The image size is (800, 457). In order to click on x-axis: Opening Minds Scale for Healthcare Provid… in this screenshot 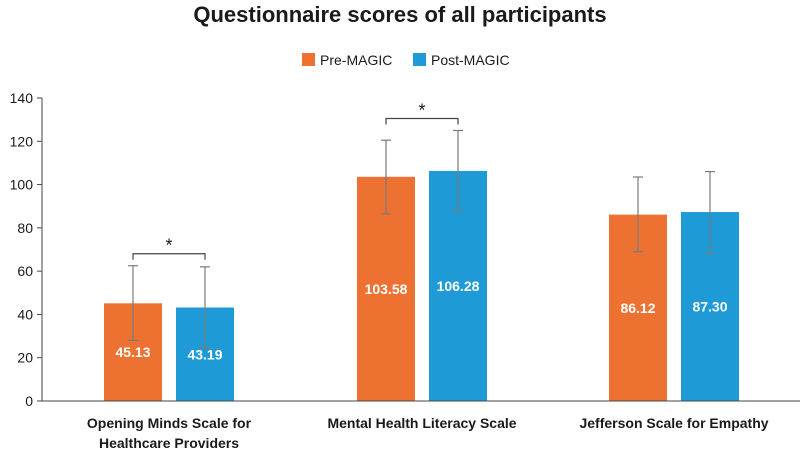, I will do `click(421, 425)`.